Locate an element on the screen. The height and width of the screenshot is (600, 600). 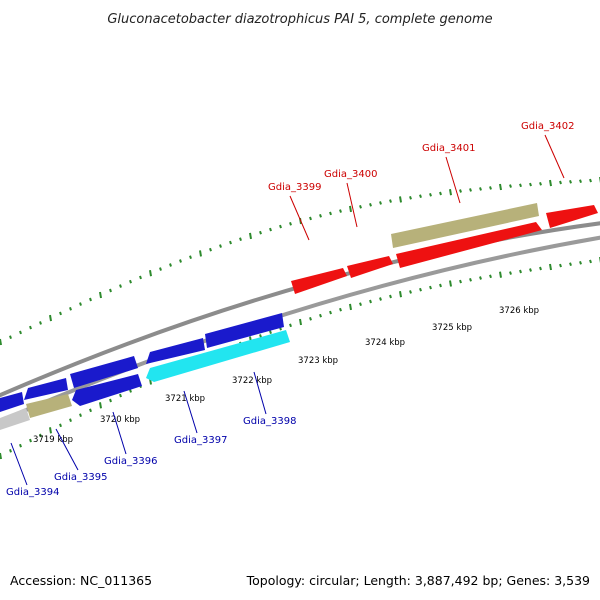
reverse-strand-features is located at coordinates (145, 380).